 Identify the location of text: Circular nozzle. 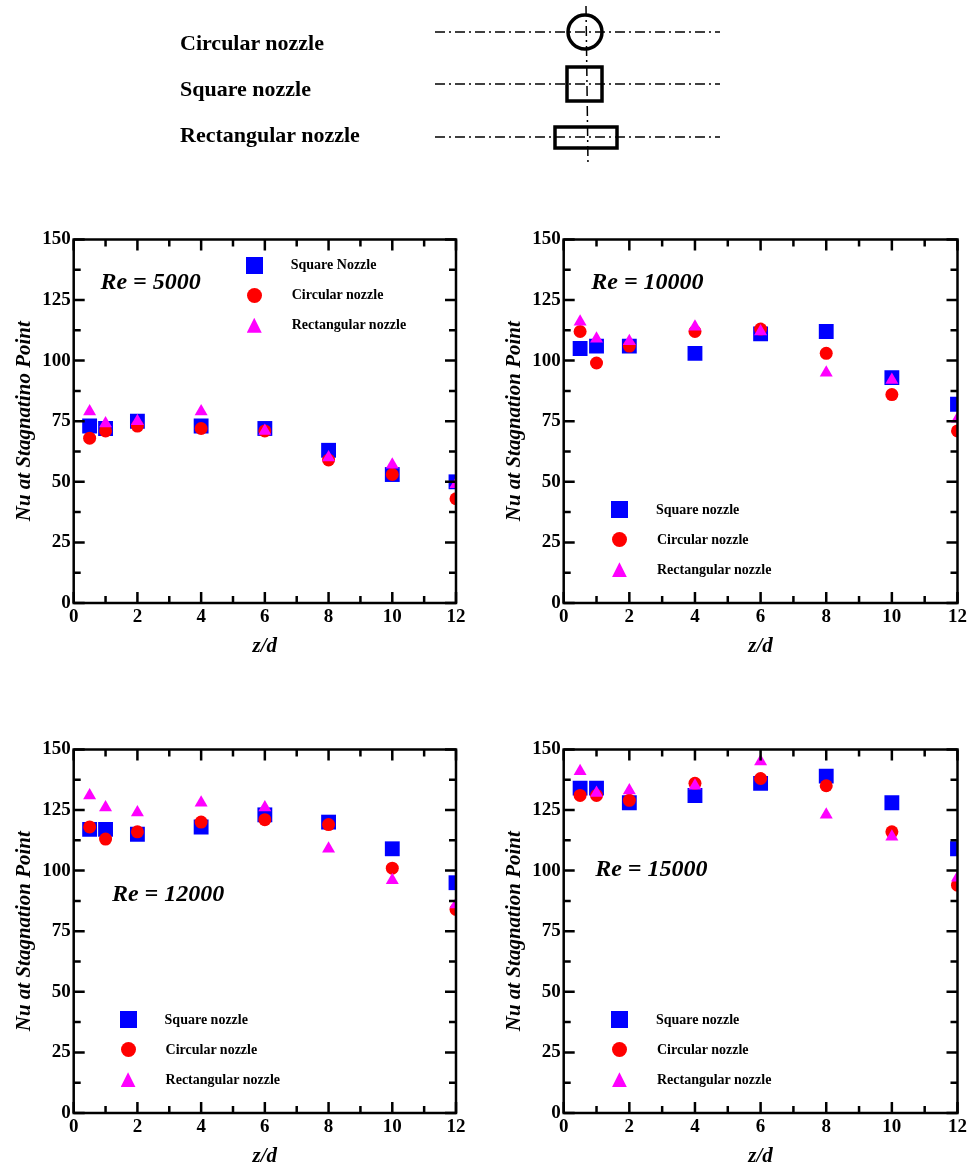
(252, 43).